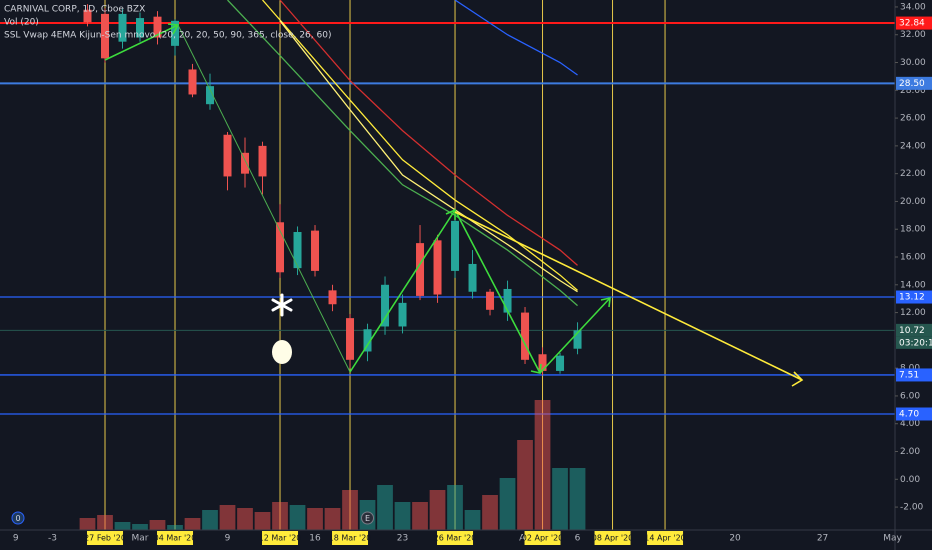  Describe the element at coordinates (21, 23) in the screenshot. I see `indicator-label: Vol (20)` at that location.